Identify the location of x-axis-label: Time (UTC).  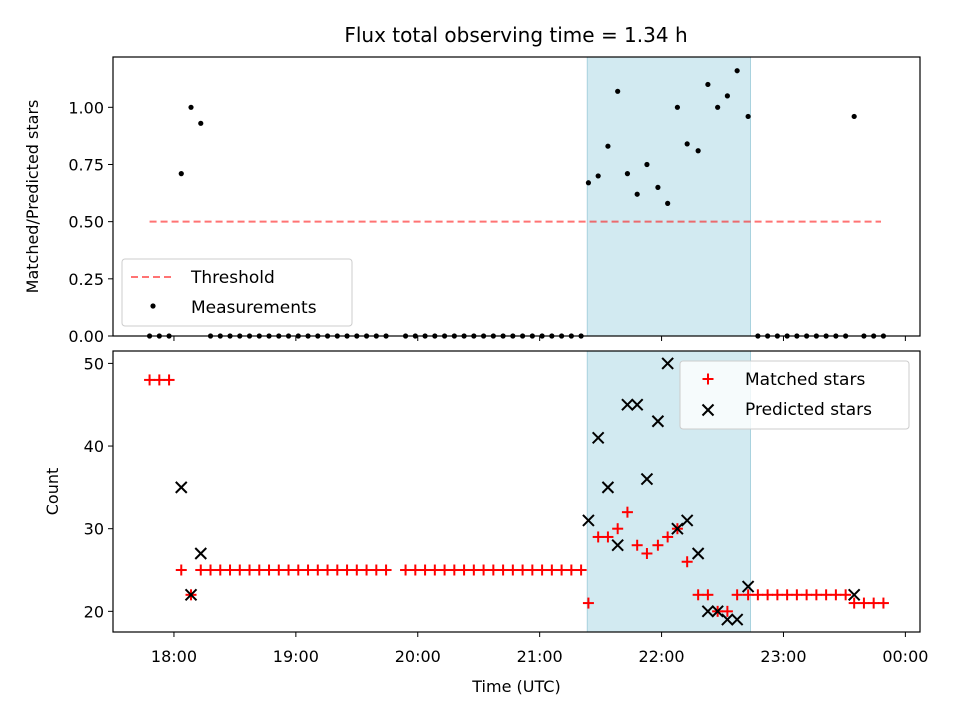
(515, 686).